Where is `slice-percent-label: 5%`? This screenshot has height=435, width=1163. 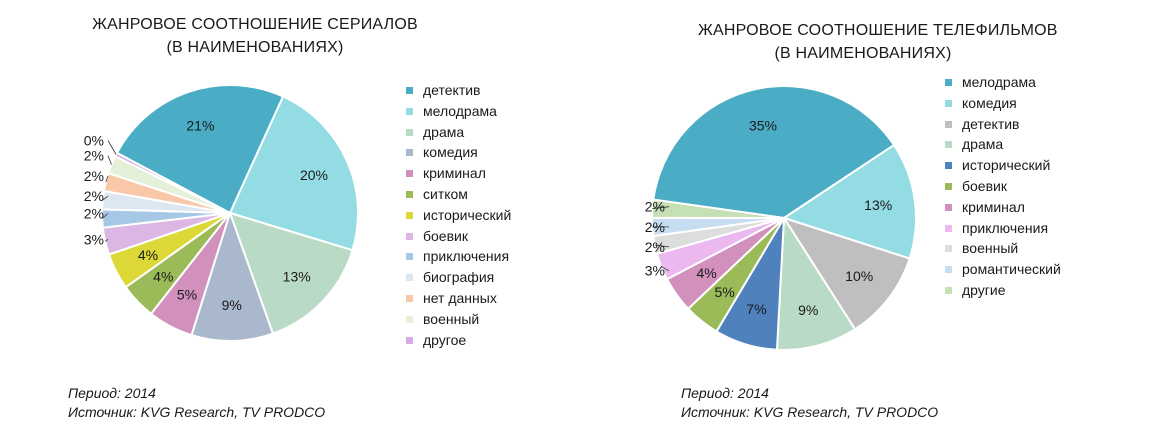
slice-percent-label: 5% is located at coordinates (187, 295).